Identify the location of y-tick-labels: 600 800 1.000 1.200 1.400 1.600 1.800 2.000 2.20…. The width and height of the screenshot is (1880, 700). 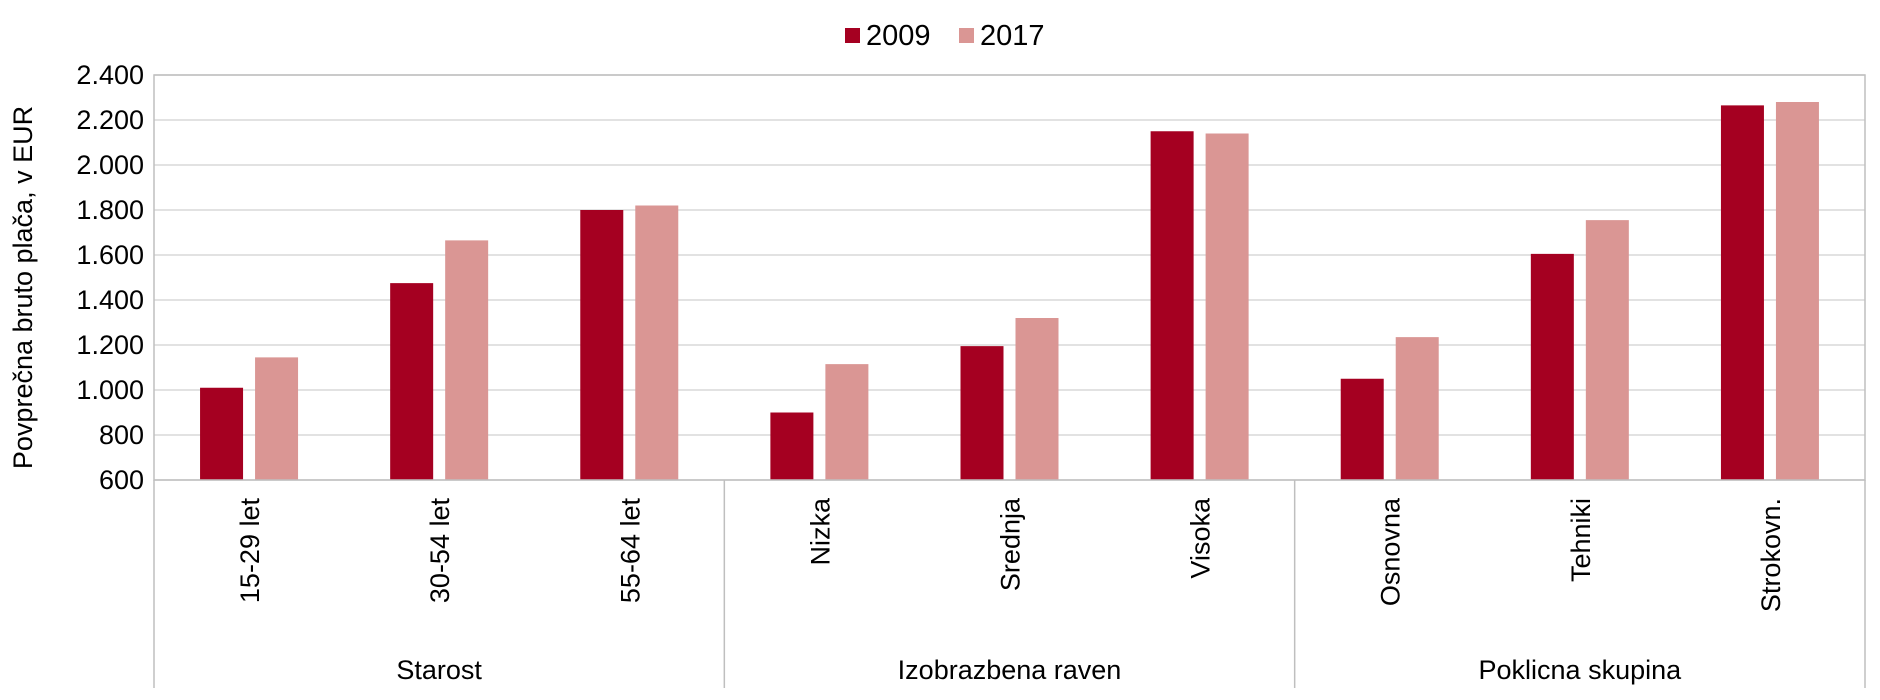
(110, 277).